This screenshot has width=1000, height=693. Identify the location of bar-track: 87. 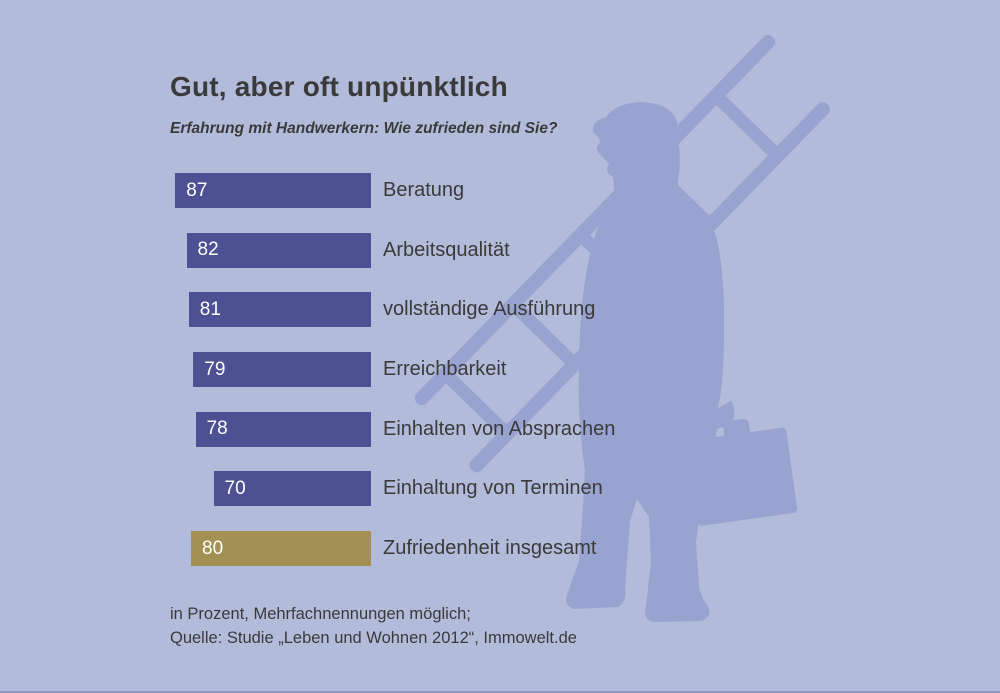
(270, 190).